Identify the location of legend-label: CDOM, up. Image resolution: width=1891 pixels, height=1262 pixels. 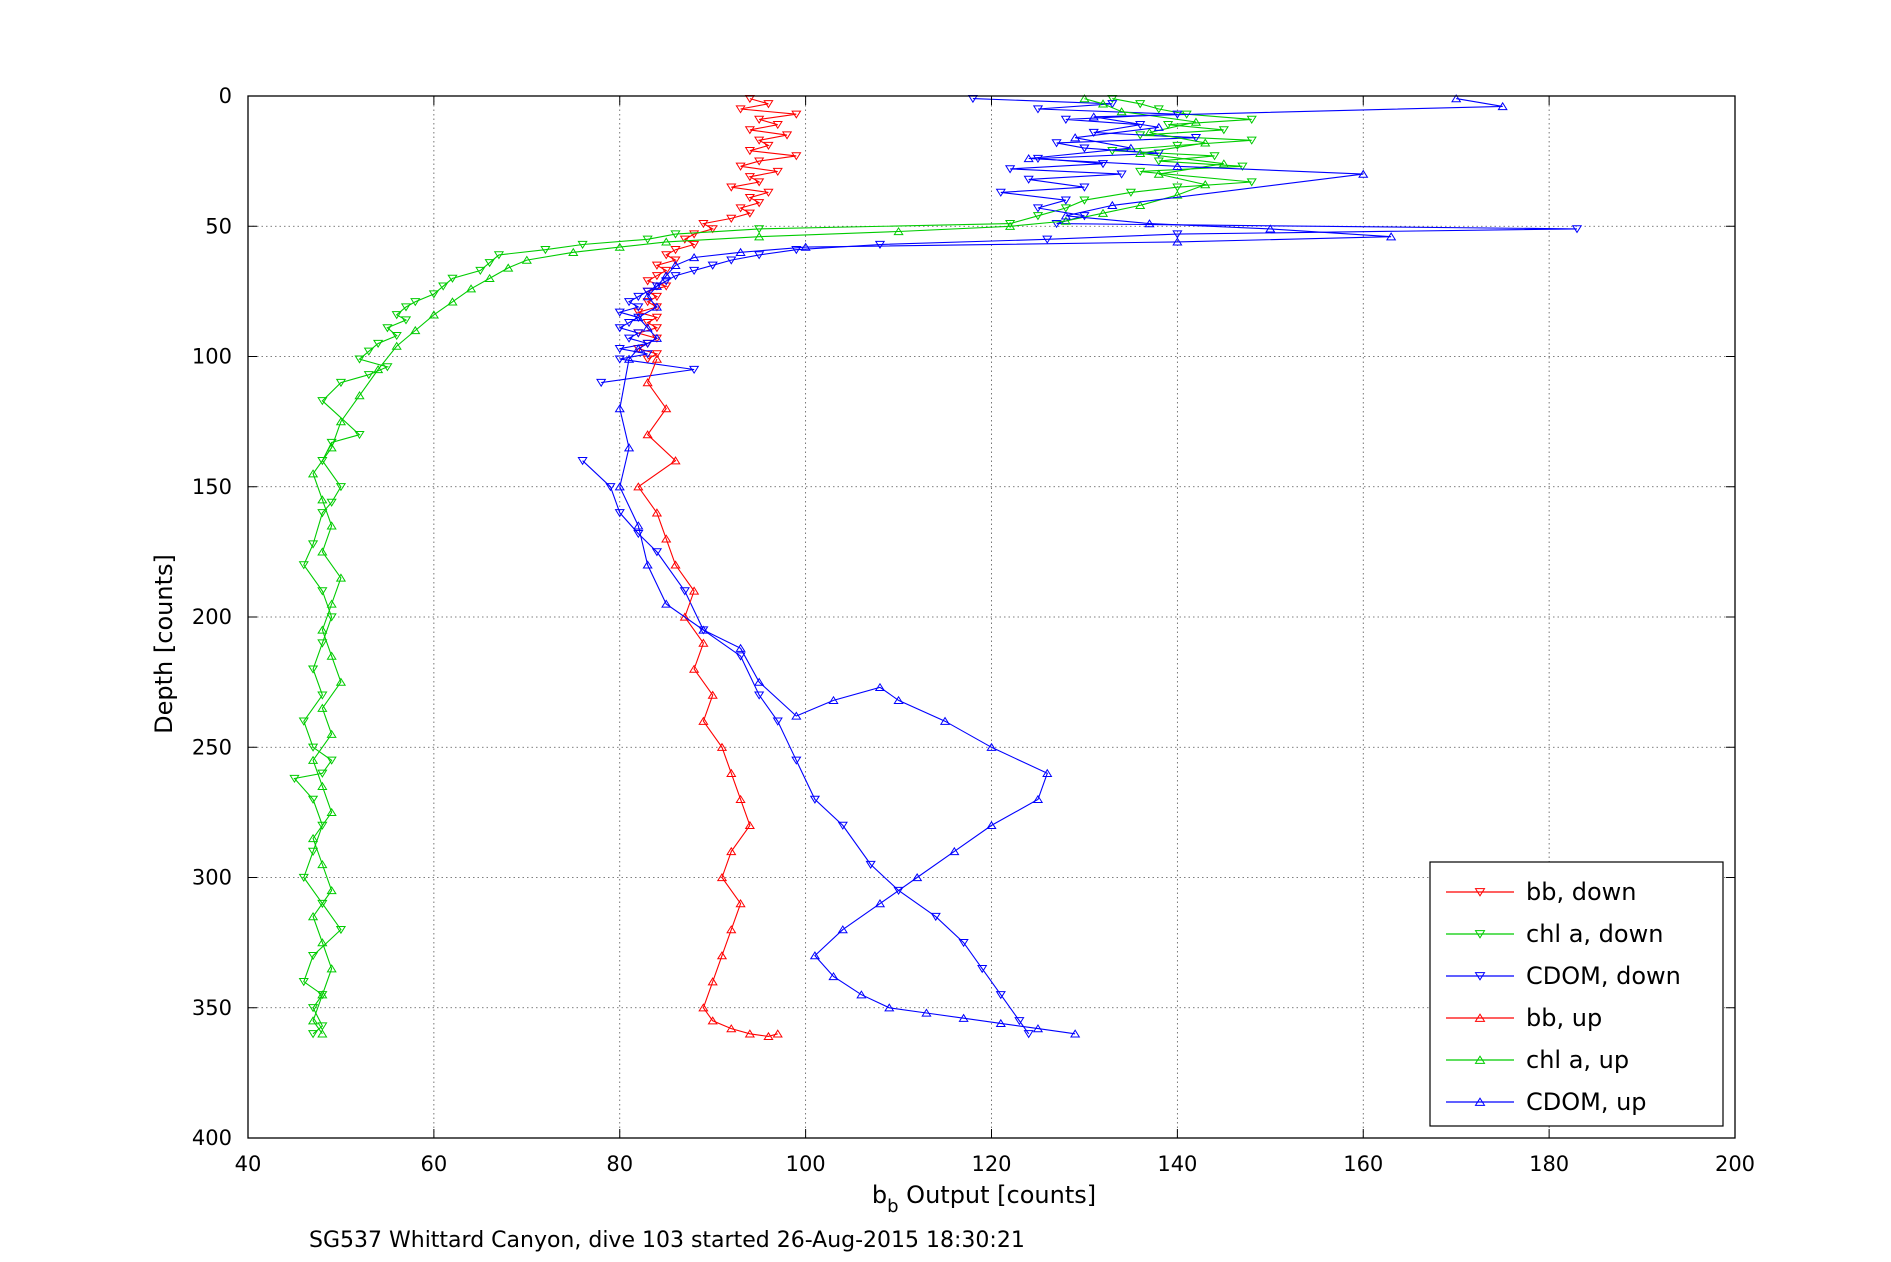
(1586, 1102).